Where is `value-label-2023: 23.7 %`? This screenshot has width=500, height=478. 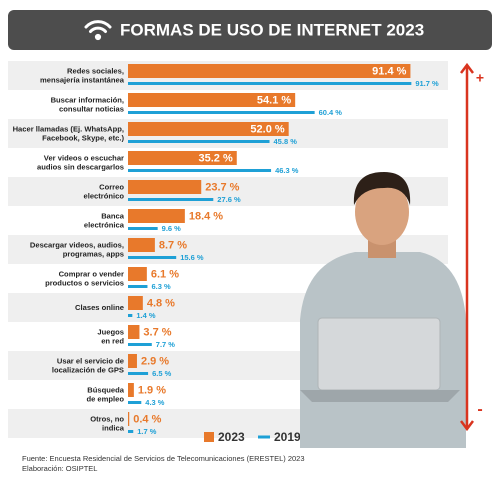
value-label-2023: 23.7 % is located at coordinates (222, 187).